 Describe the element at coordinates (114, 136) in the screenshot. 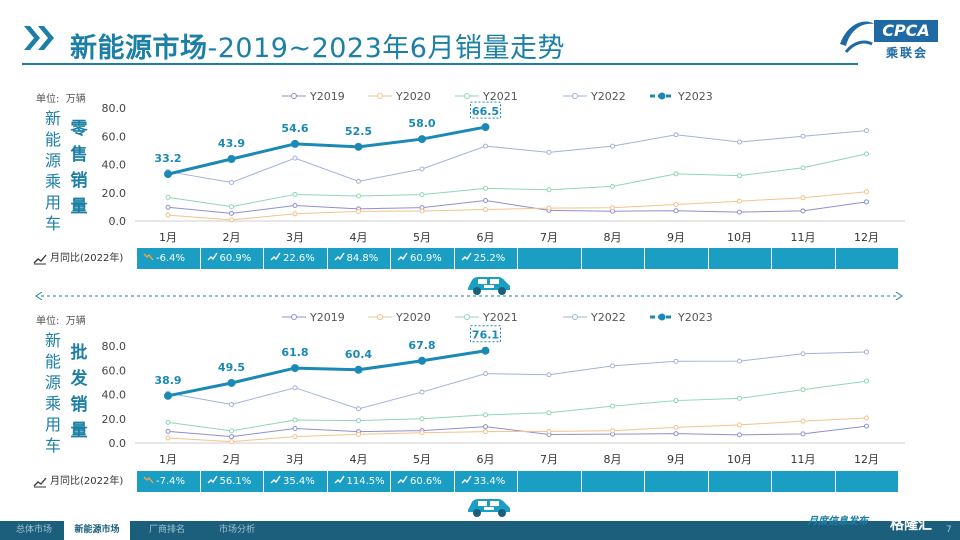

I see `y-tick-label: 60.0` at that location.